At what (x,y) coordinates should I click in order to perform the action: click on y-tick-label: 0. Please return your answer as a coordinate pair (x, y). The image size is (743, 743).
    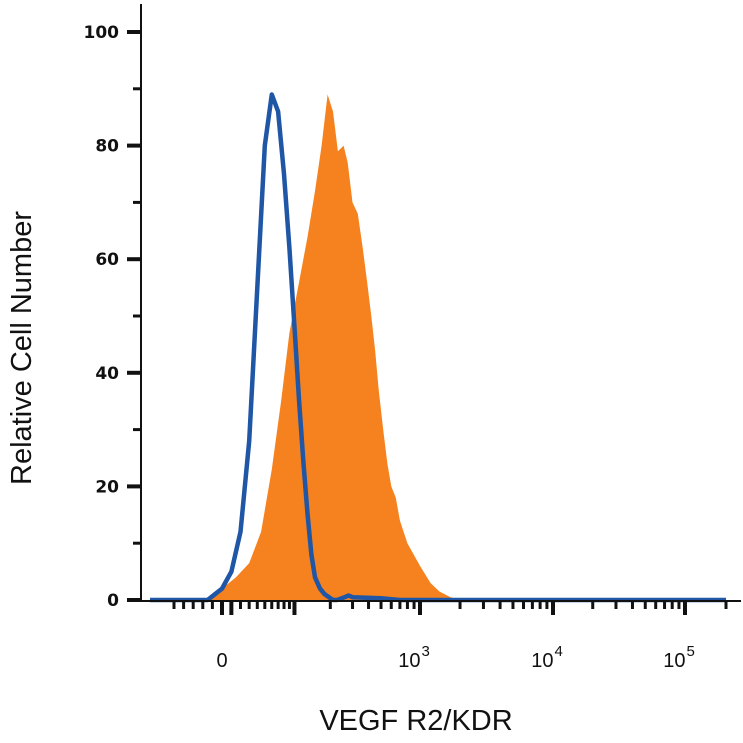
    Looking at the image, I should click on (113, 601).